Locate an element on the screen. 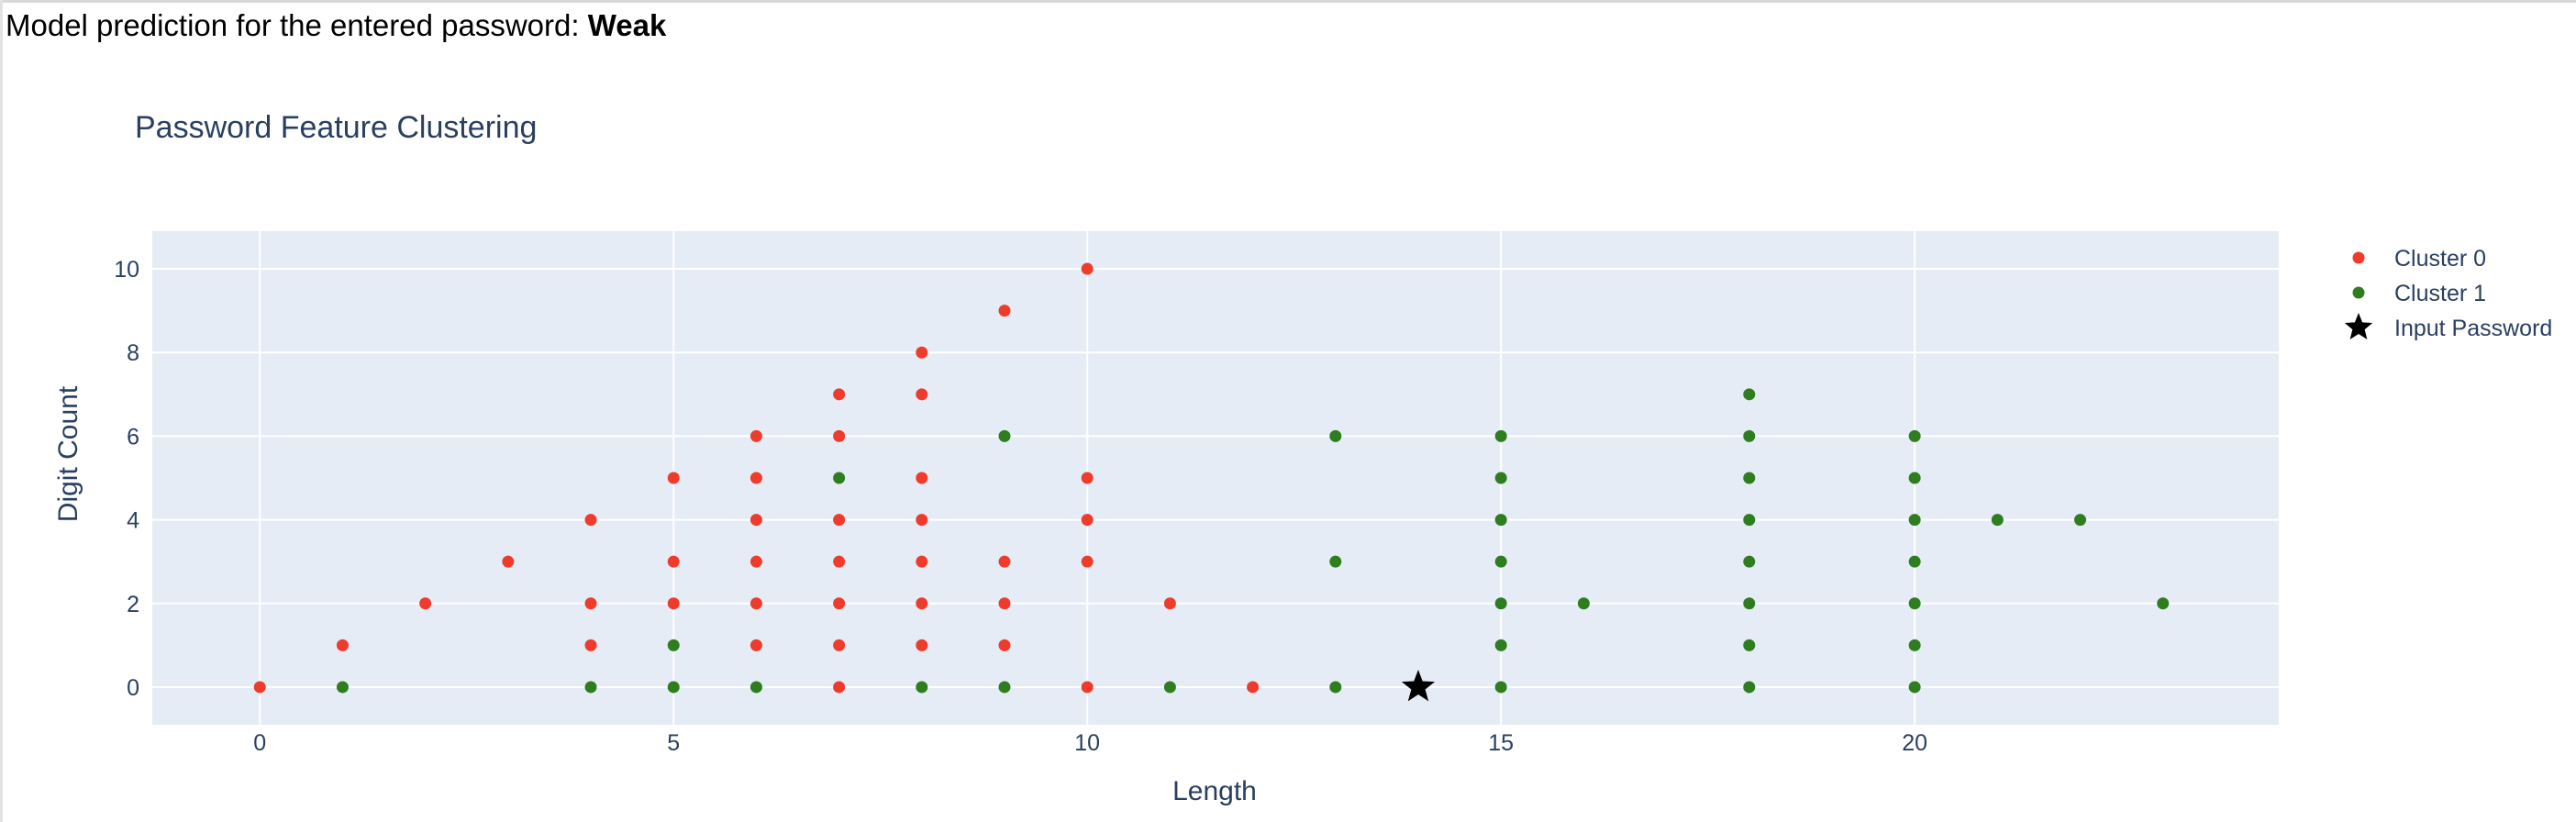  y-tick-label: 0 is located at coordinates (133, 688).